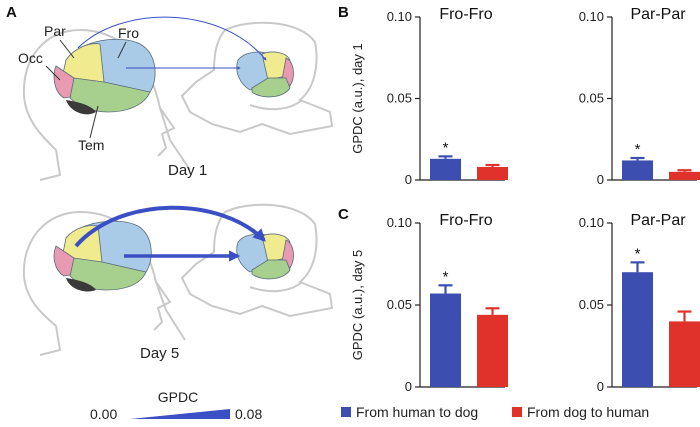 The image size is (700, 427). Describe the element at coordinates (178, 397) in the screenshot. I see `gpdc-scale-title: GPDC` at that location.